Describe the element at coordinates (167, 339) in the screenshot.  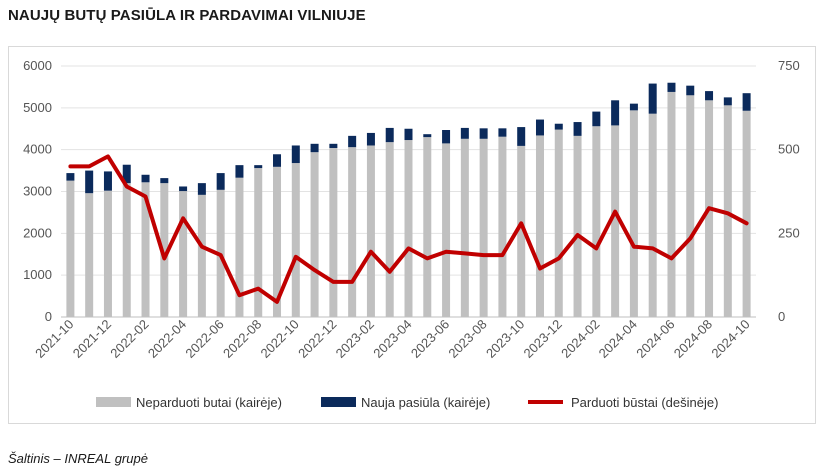
I see `x-tick-label: 2022-04` at that location.